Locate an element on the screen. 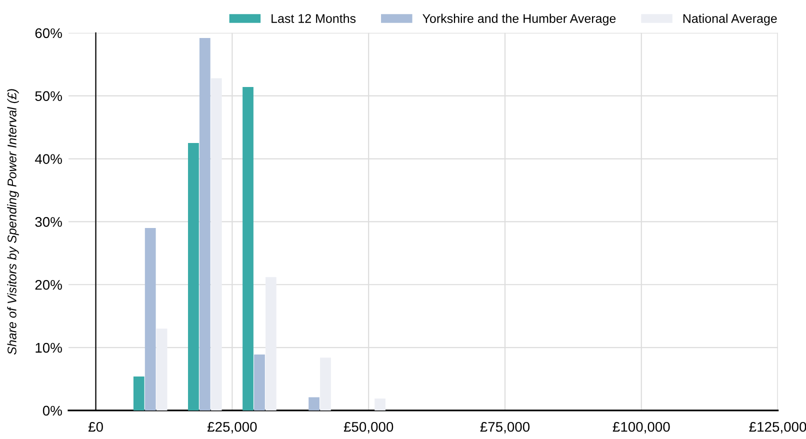 The height and width of the screenshot is (439, 806). x-tick-label: £100,000 is located at coordinates (641, 428).